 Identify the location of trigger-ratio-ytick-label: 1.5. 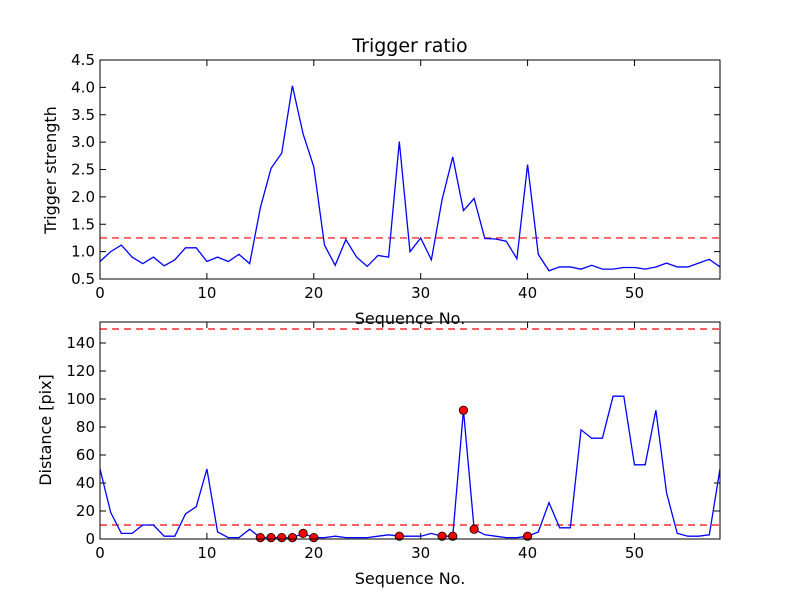
(83, 224).